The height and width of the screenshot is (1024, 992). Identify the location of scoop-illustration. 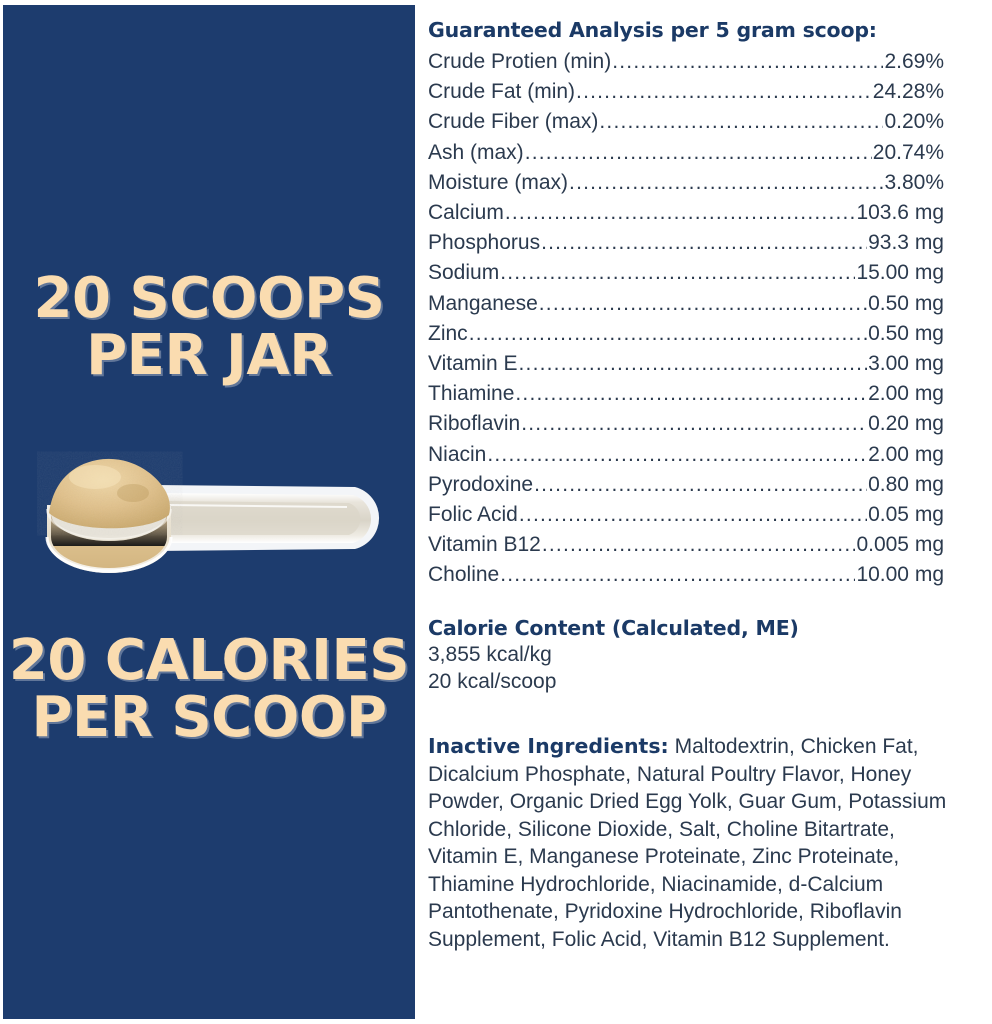
(212, 515).